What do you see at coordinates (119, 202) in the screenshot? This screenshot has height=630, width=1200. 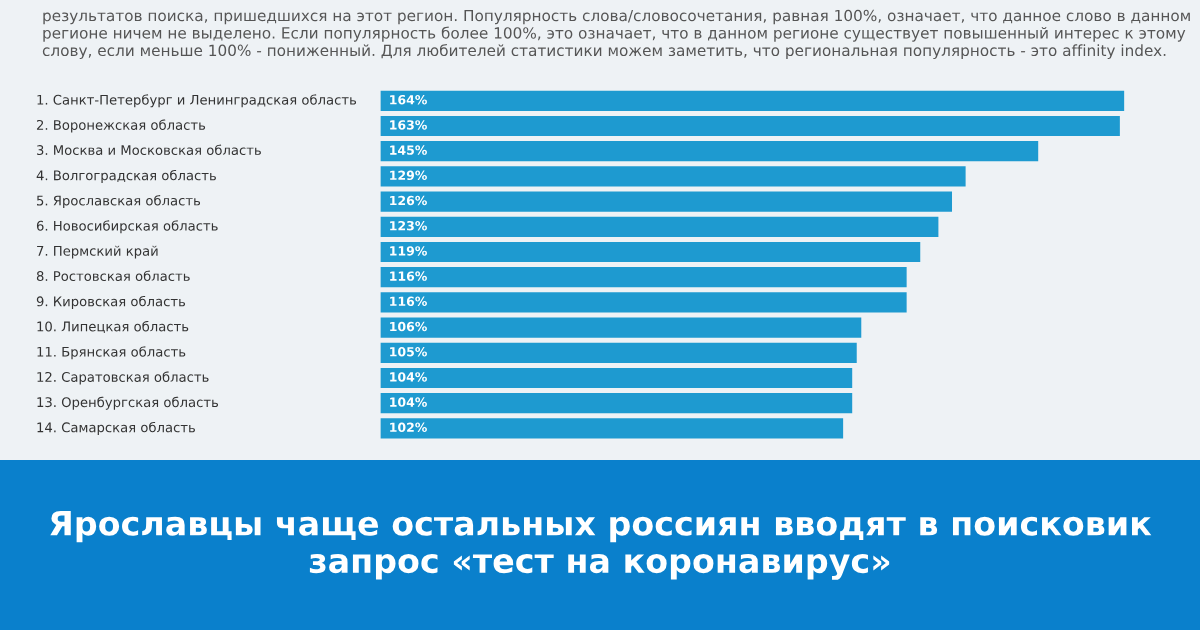 I see `y-tick-label: 5. Ярославская область` at bounding box center [119, 202].